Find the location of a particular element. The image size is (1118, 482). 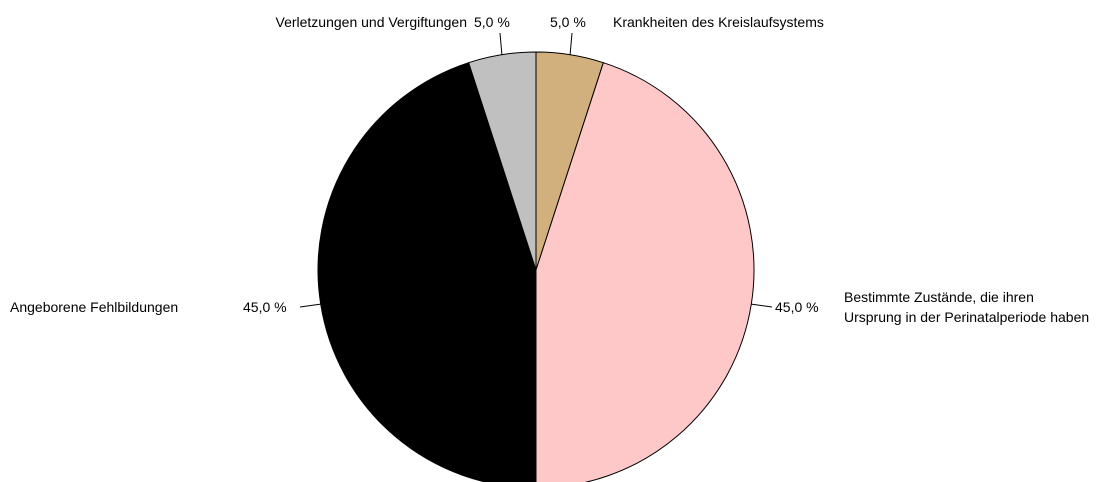

category-label: Krankheiten des Kreislaufsystems is located at coordinates (718, 22).